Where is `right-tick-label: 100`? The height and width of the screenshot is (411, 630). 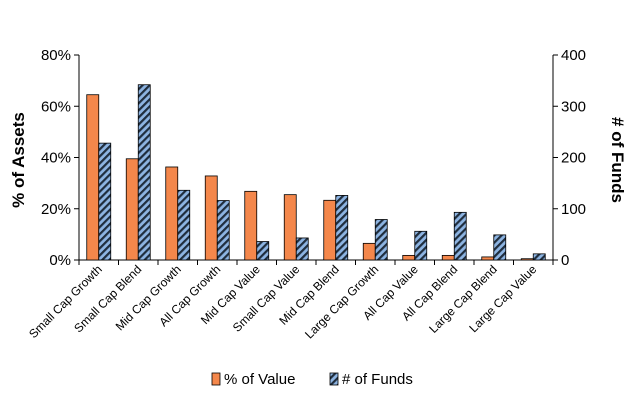 right-tick-label: 100 is located at coordinates (573, 209).